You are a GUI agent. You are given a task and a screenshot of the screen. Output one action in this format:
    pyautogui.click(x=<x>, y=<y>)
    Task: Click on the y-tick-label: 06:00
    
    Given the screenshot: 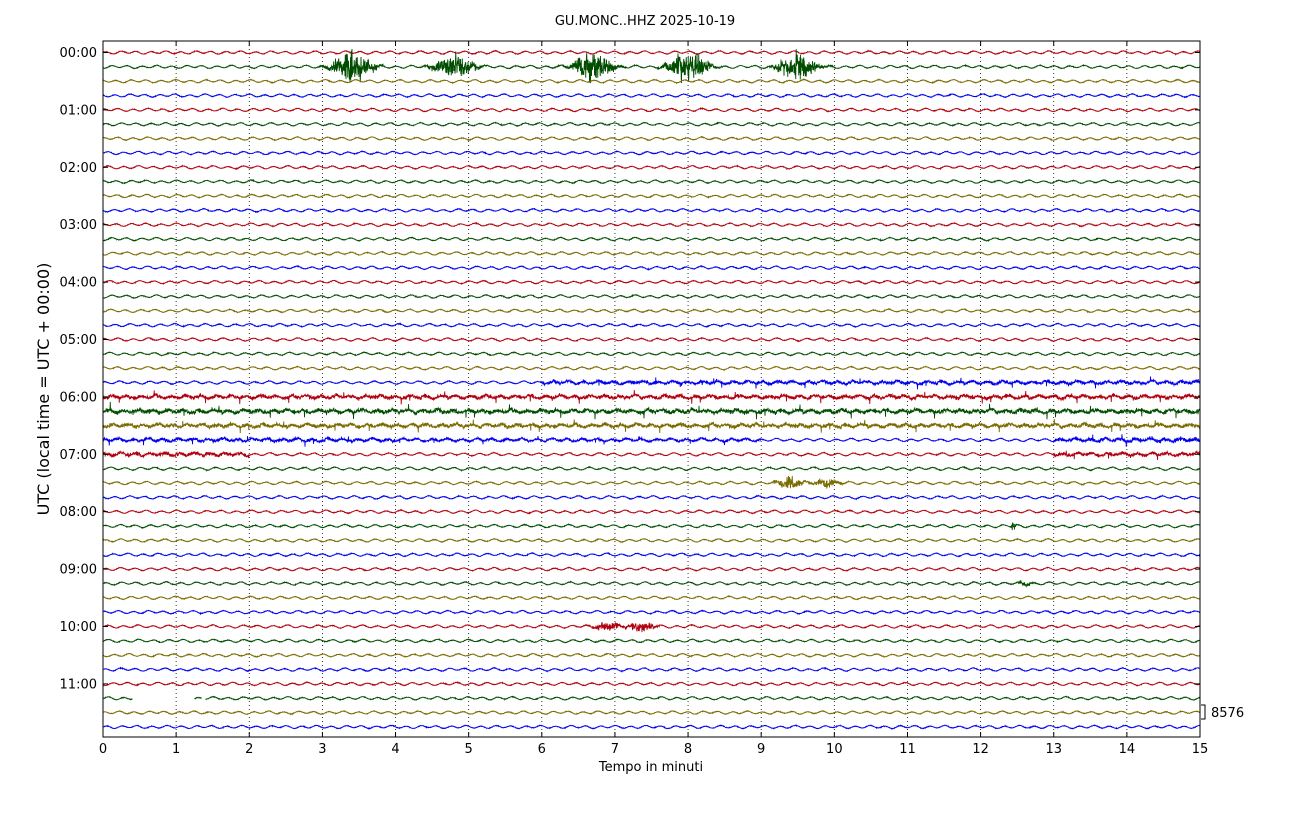 What is the action you would take?
    pyautogui.click(x=78, y=397)
    